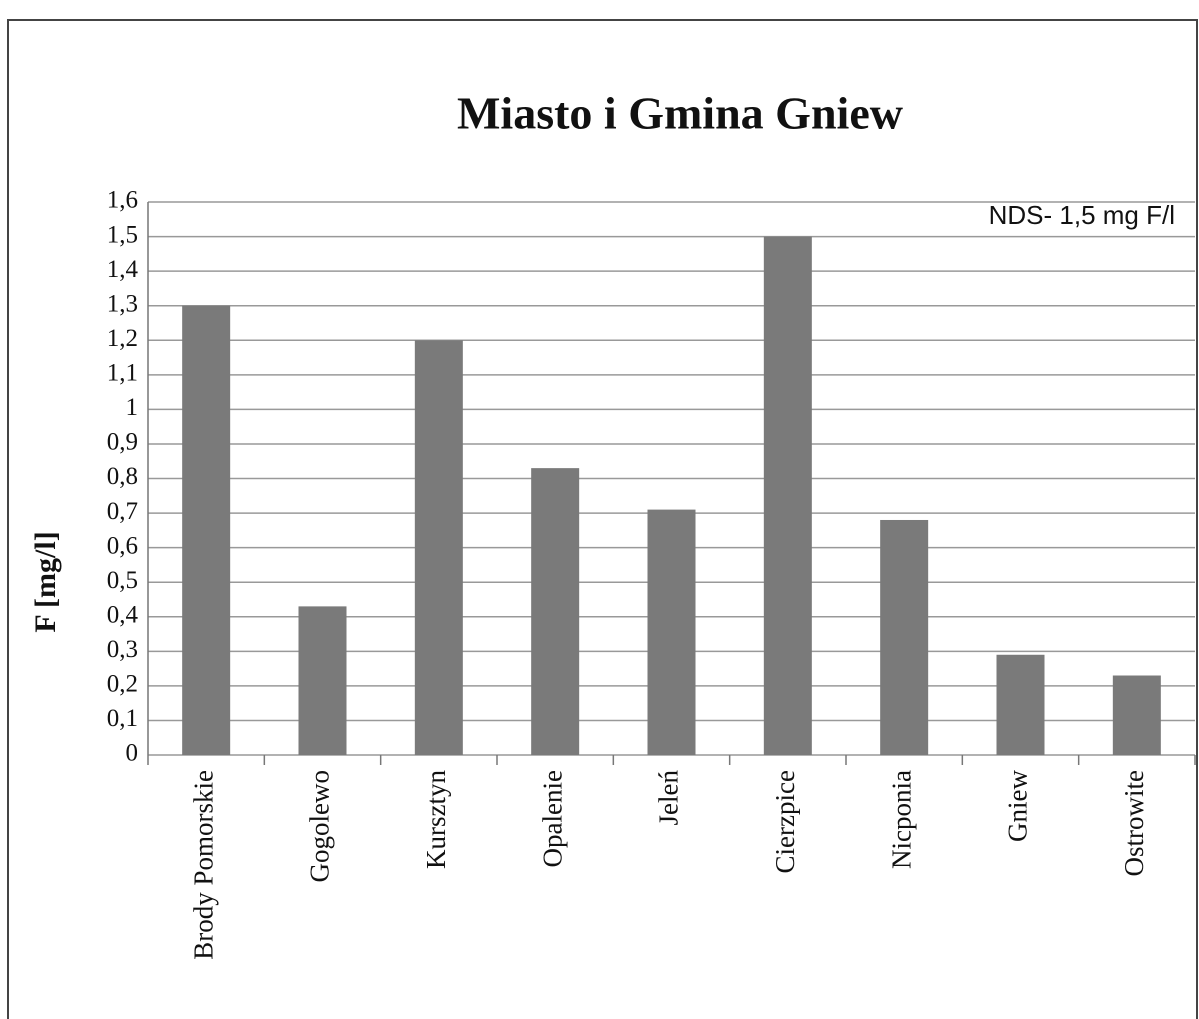  I want to click on y-tick-label: 0,8, so click(122, 476).